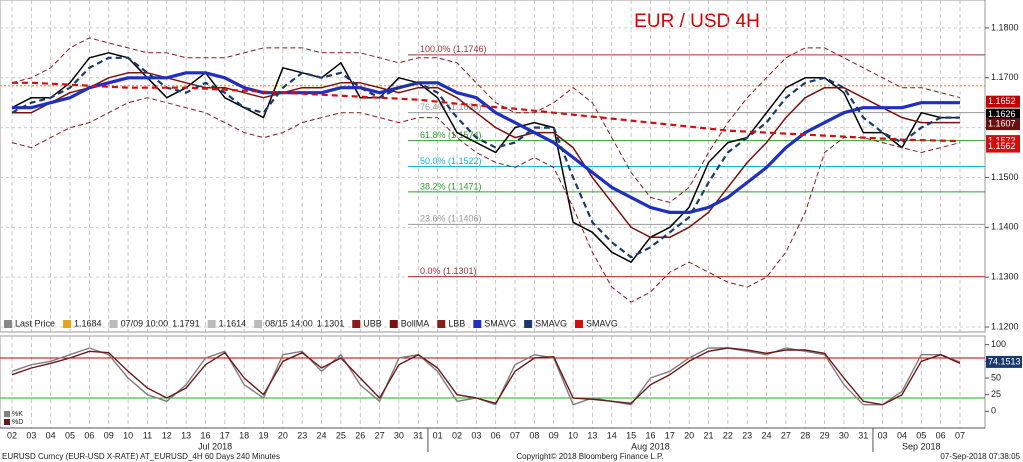 The height and width of the screenshot is (462, 1023). I want to click on y-tick-label: 100, so click(998, 344).